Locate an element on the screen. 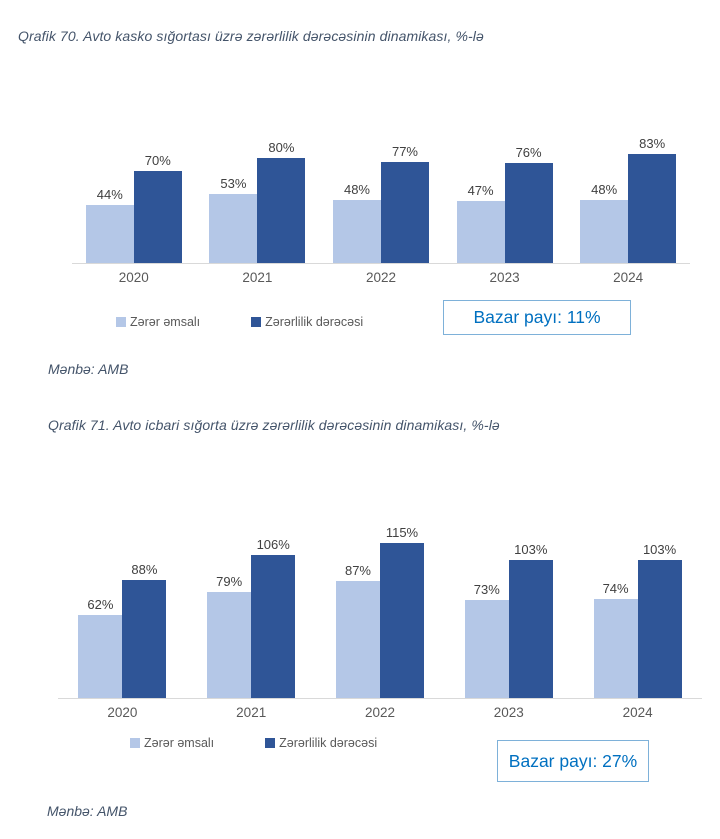 This screenshot has width=720, height=839. bar-pair: 53% 80% is located at coordinates (257, 195).